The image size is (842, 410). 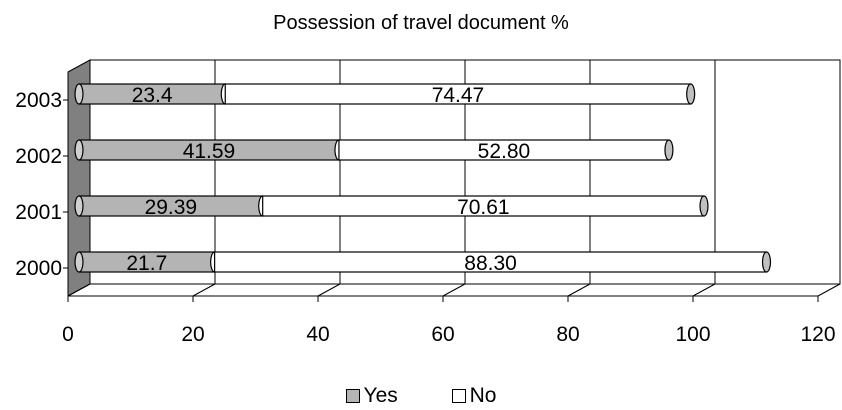 I want to click on y-tick-label: 2003, so click(x=38, y=100).